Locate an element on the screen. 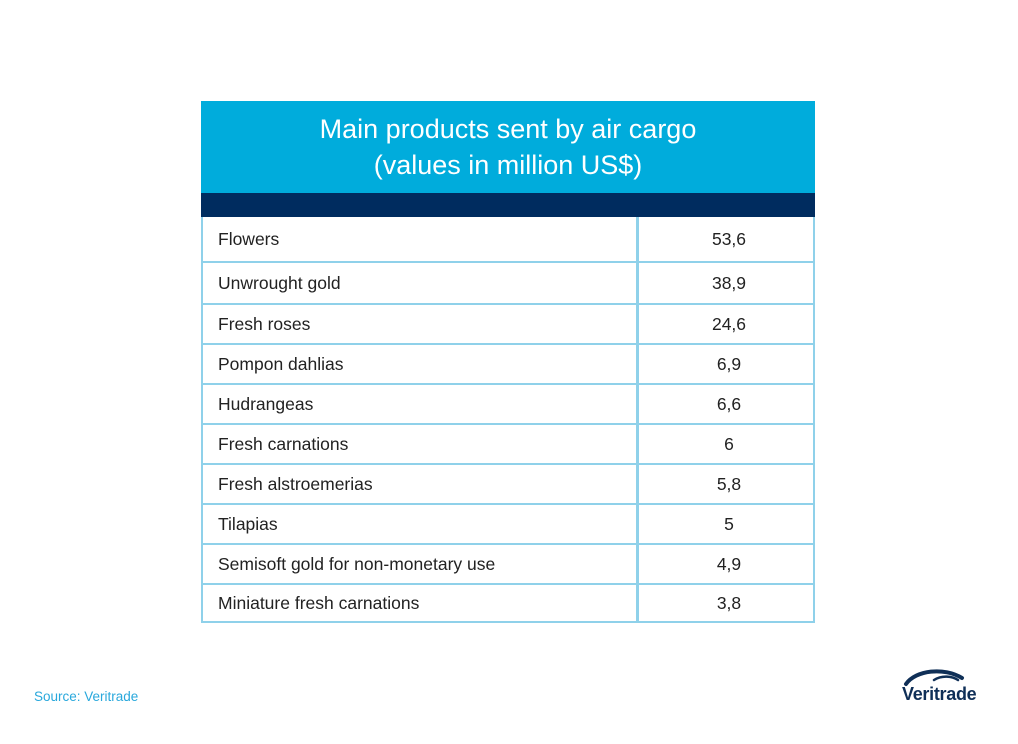 This screenshot has width=1018, height=744. product-name-cell: Flowers is located at coordinates (421, 239).